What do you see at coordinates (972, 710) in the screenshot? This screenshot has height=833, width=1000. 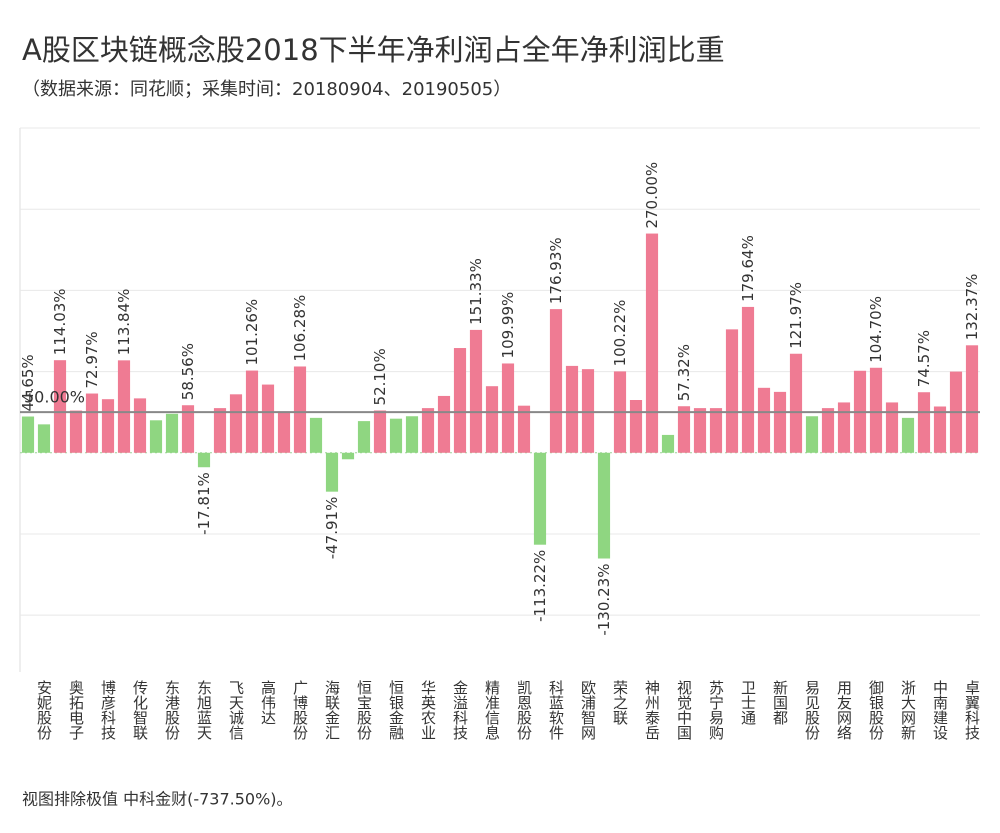 I see `x-tick-label: 卓翼科技` at bounding box center [972, 710].